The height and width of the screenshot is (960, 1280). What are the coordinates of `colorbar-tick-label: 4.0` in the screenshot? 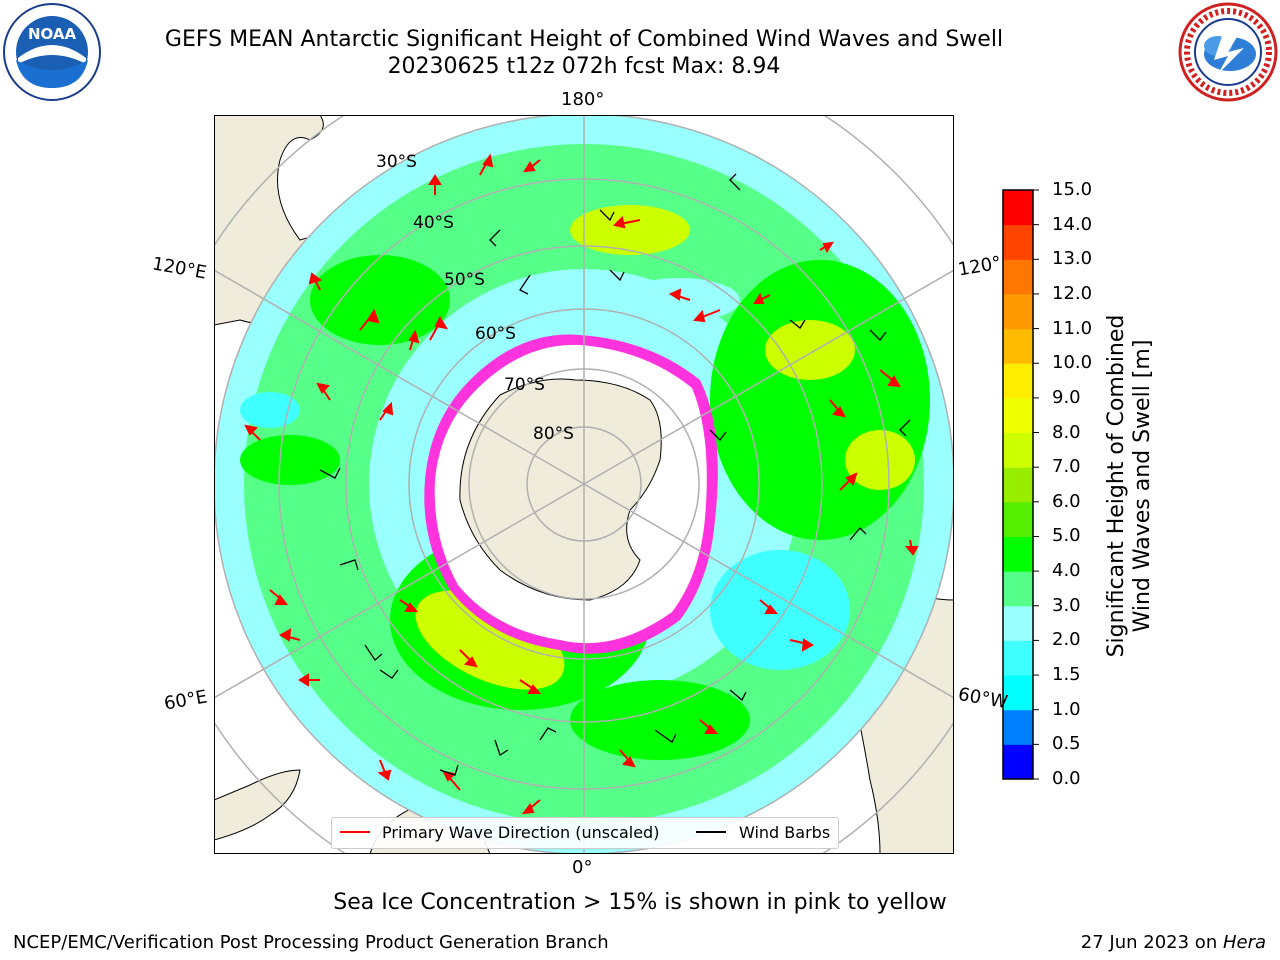 It's located at (1066, 571).